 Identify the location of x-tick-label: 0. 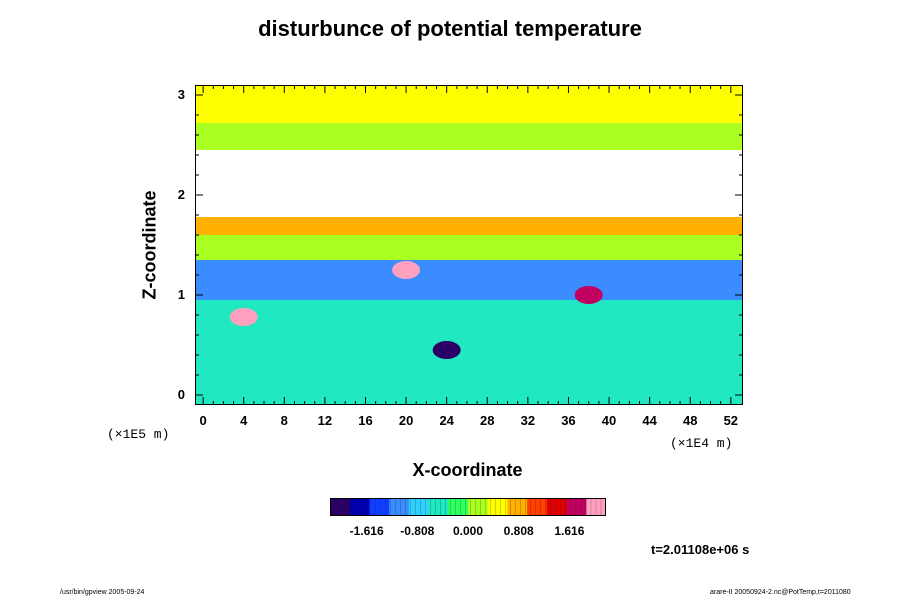
(203, 420).